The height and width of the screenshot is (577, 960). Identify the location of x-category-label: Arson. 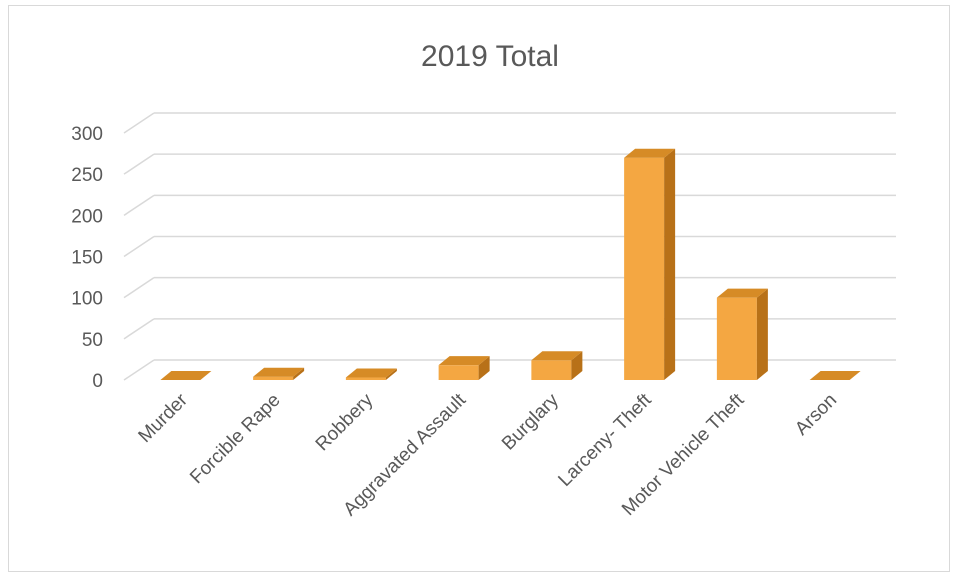
(816, 415).